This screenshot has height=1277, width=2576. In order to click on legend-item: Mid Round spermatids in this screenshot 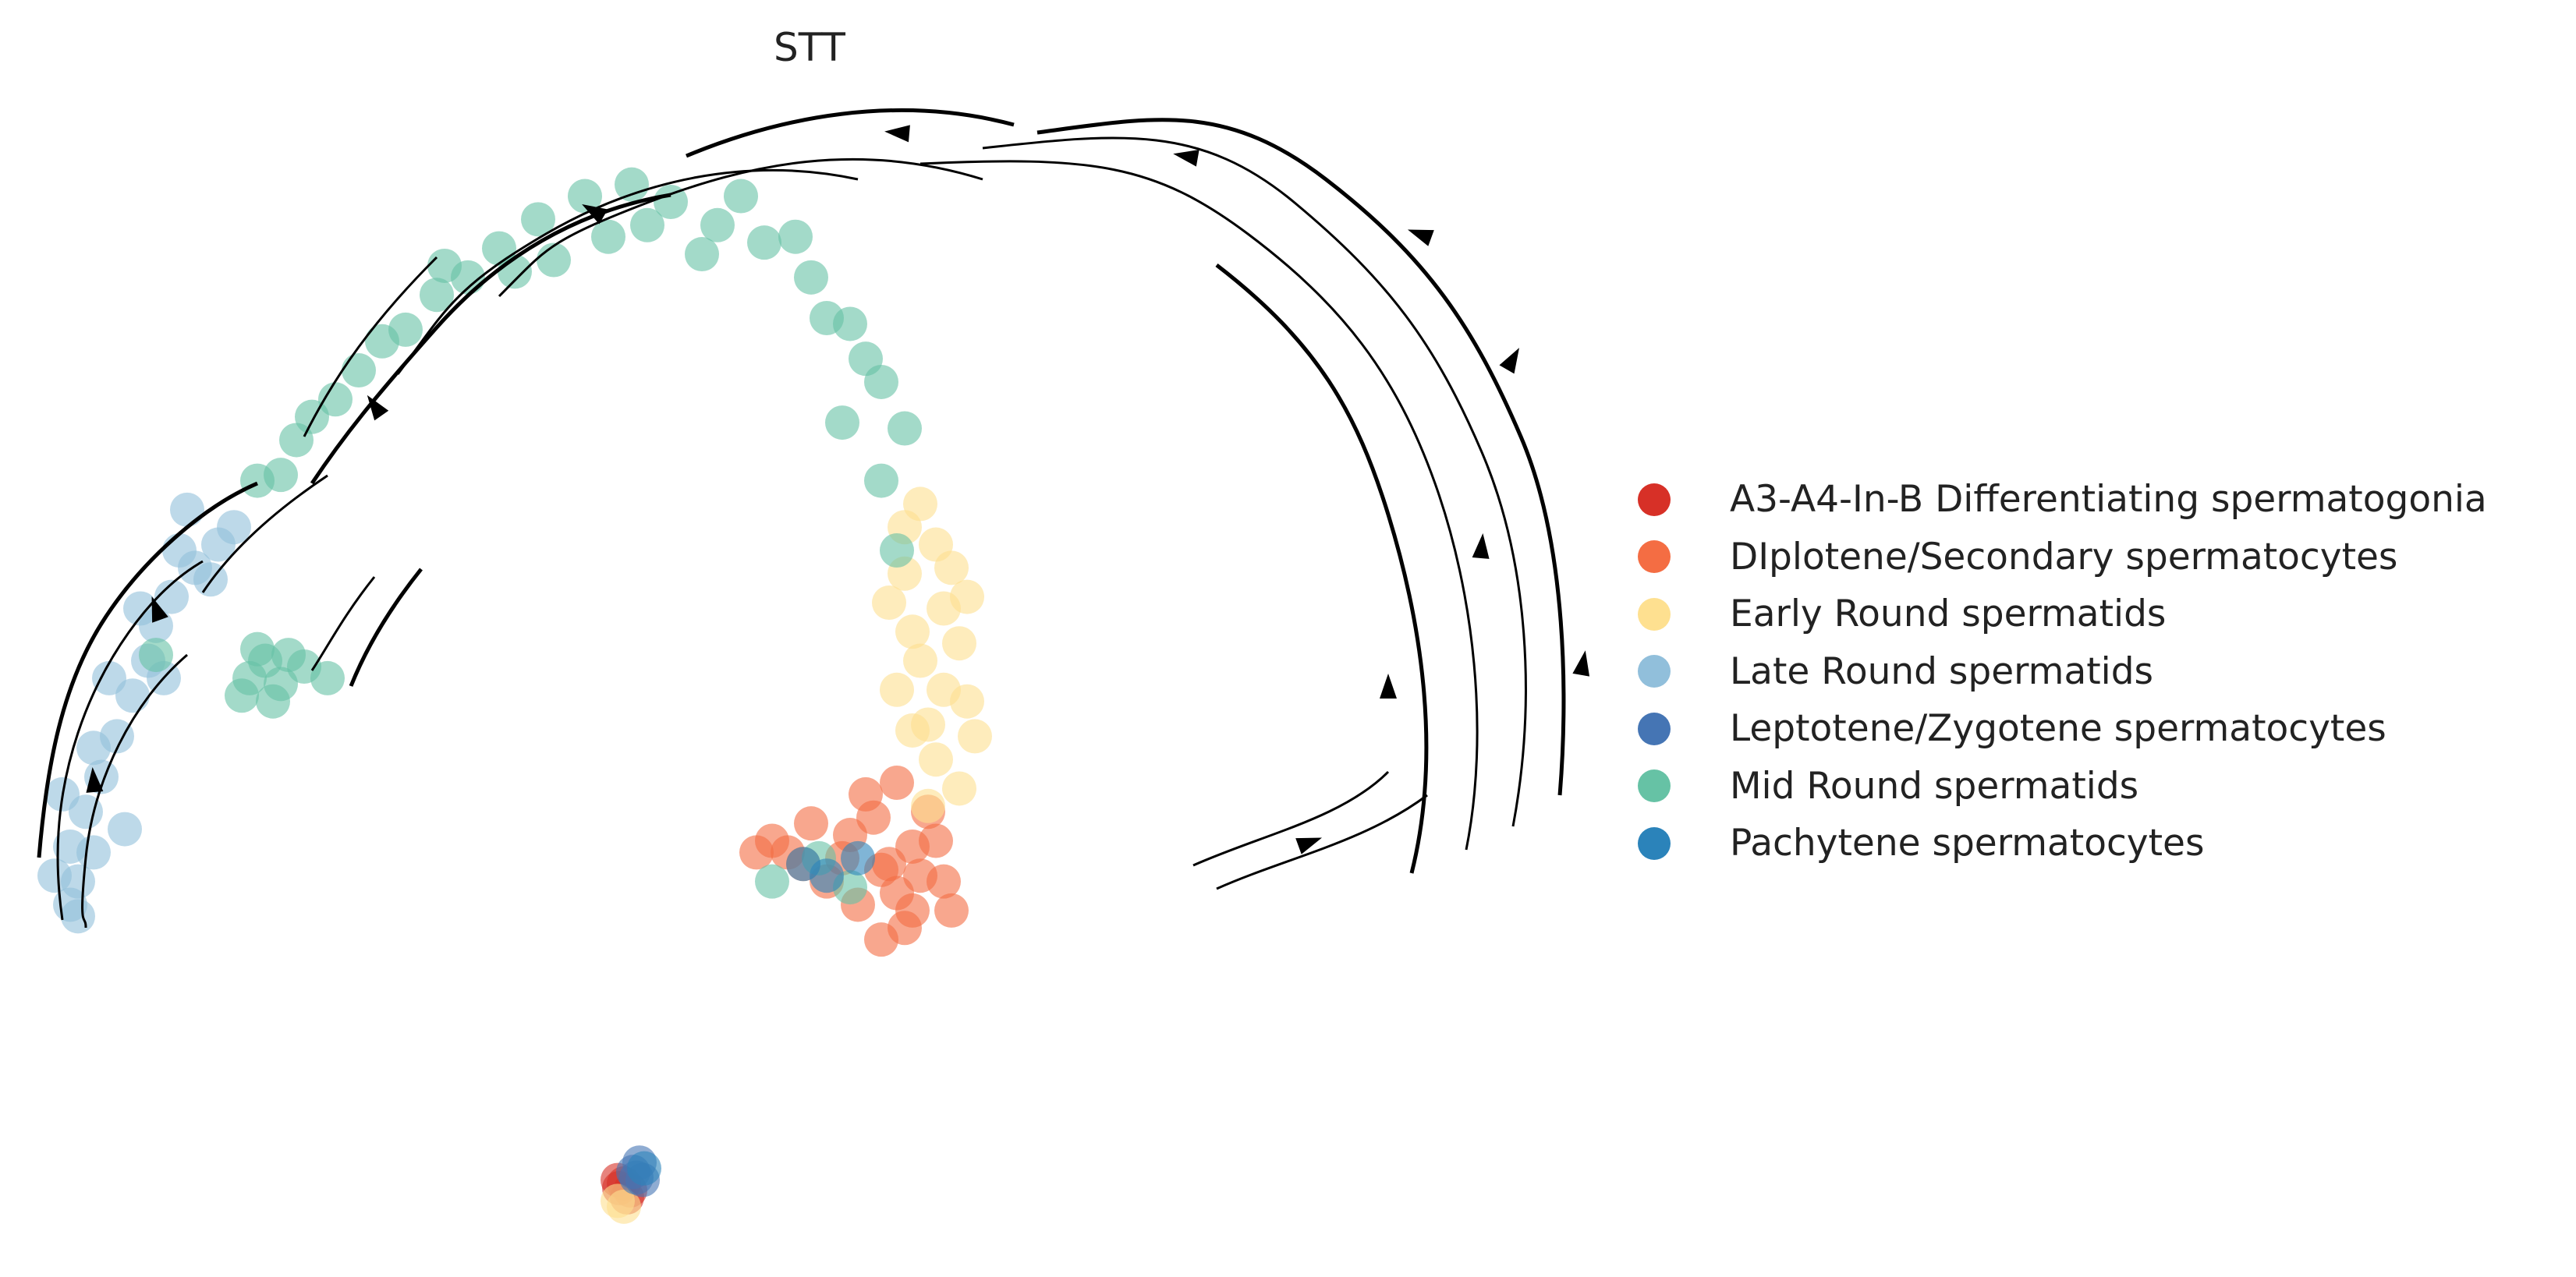, I will do `click(2106, 786)`.